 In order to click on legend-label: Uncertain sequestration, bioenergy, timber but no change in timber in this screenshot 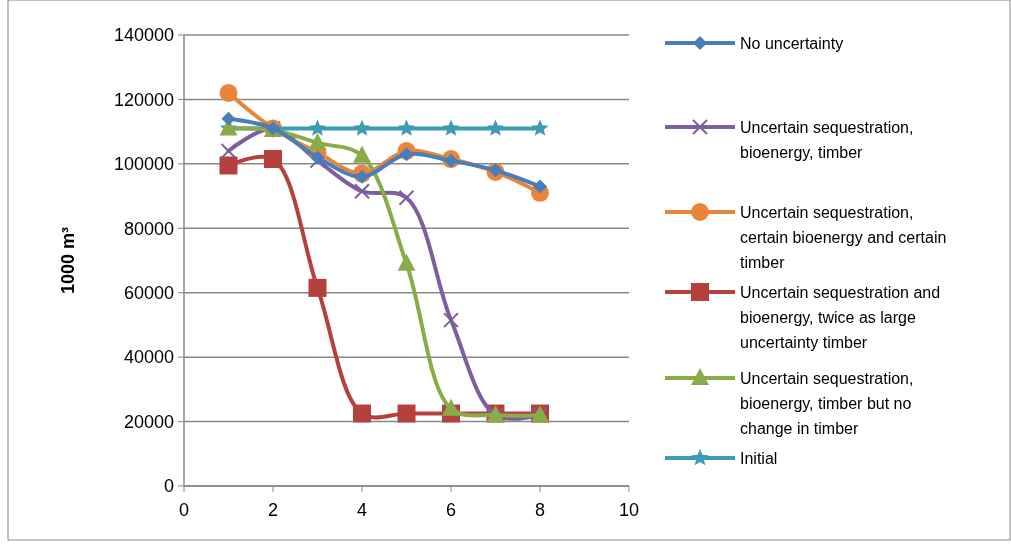, I will do `click(827, 403)`.